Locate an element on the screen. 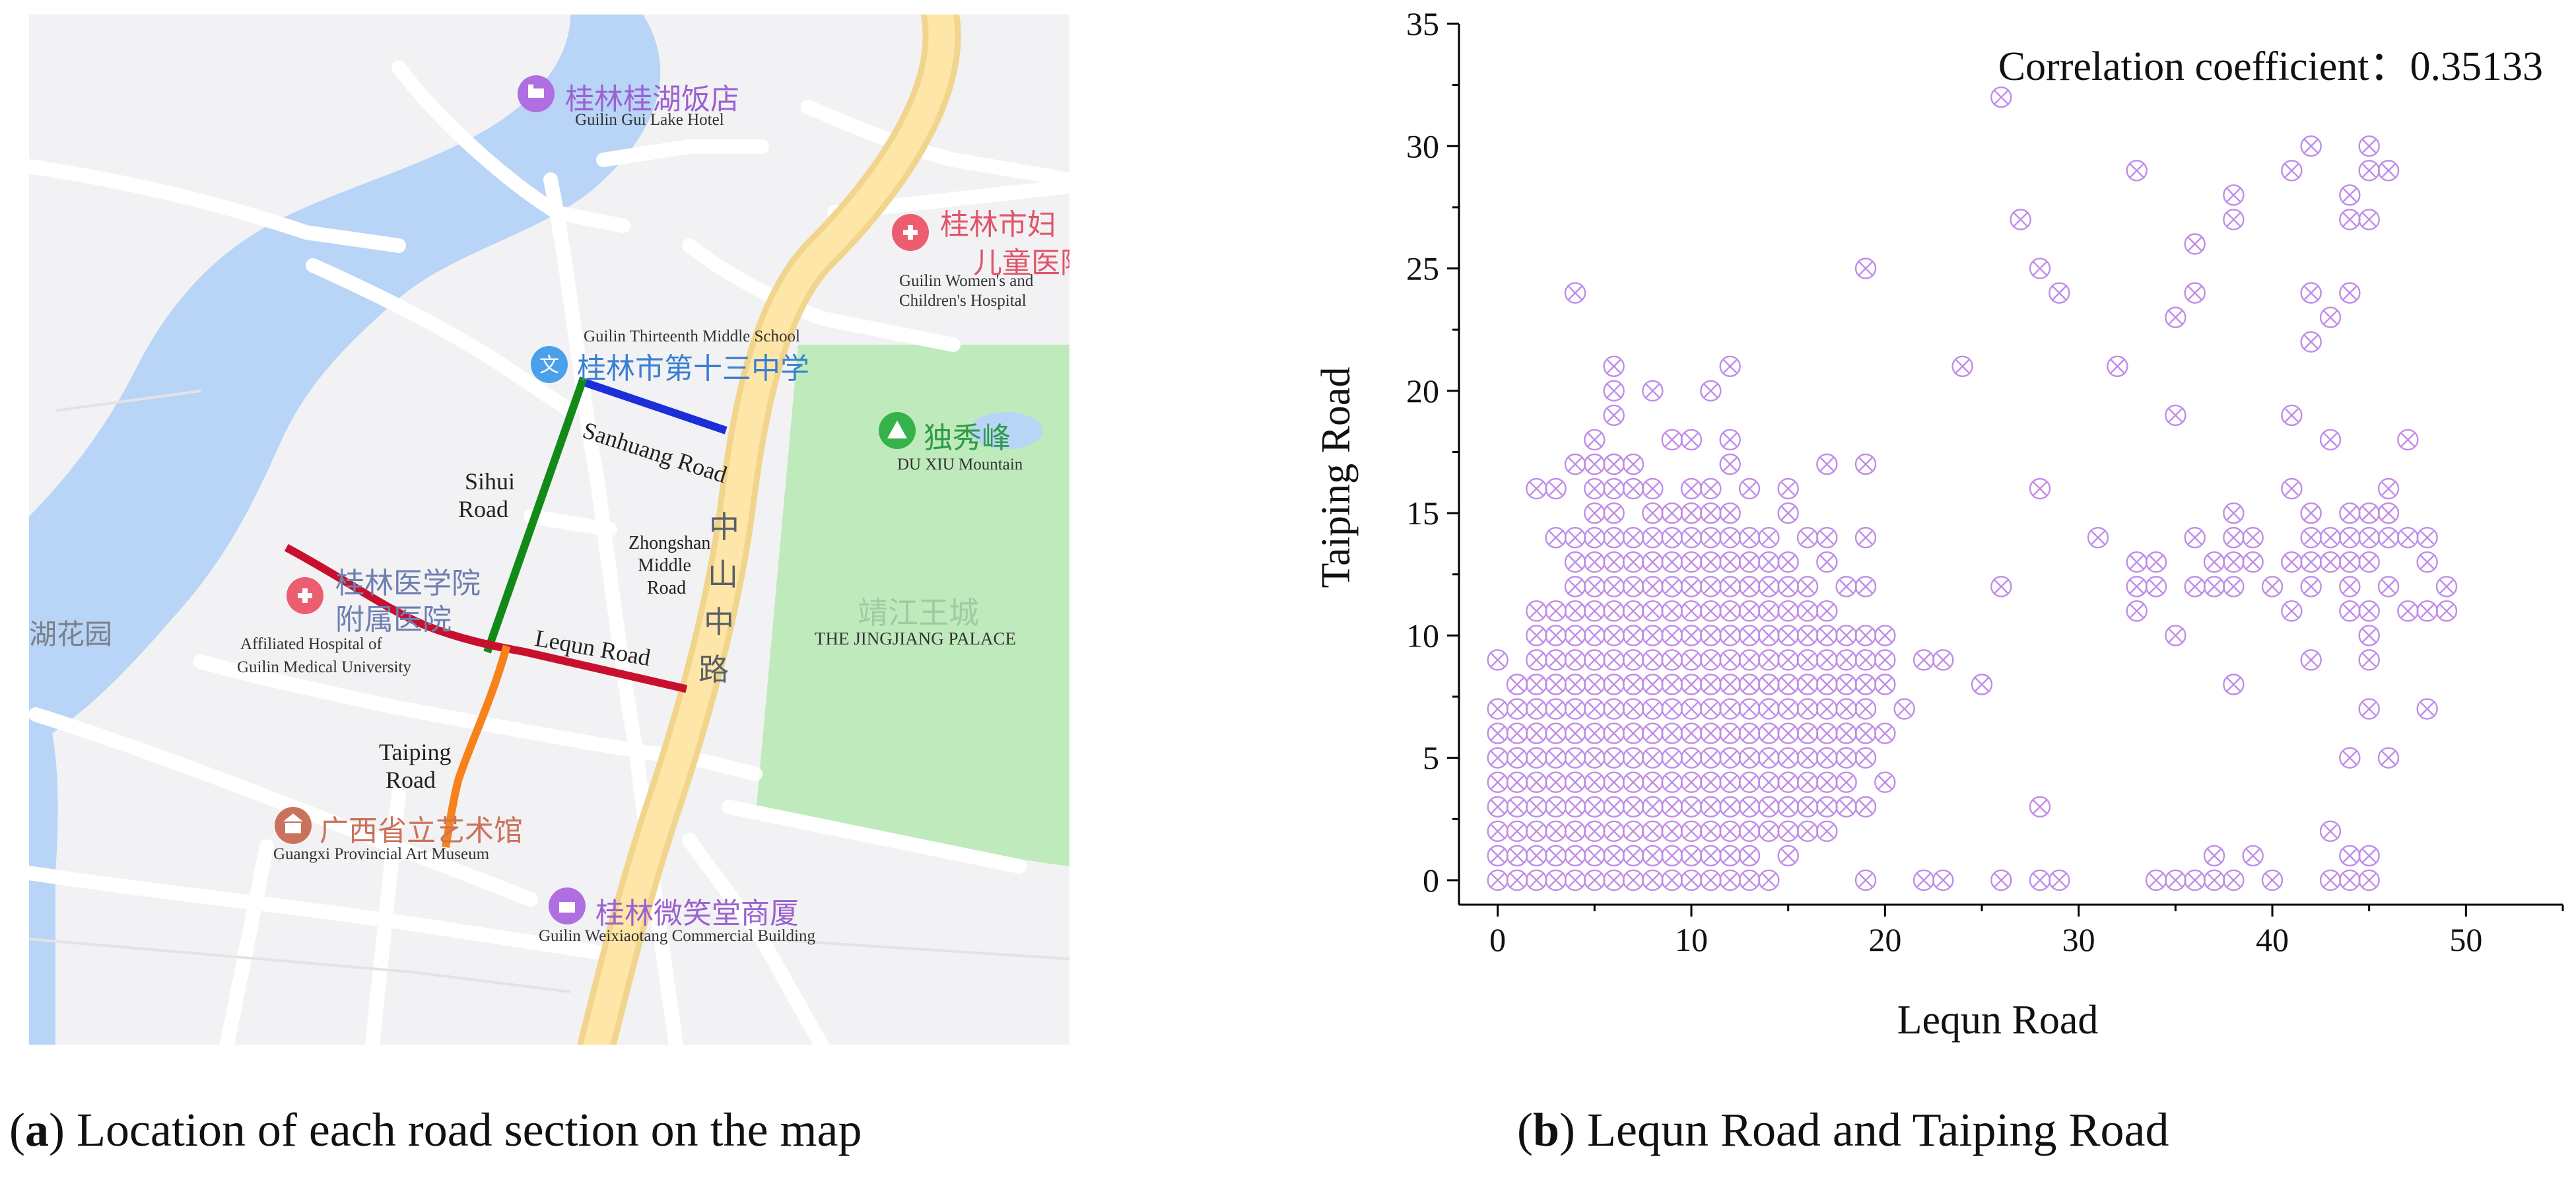 The height and width of the screenshot is (1182, 2576). medhosp-label-cn2: 附属医院 is located at coordinates (394, 620).